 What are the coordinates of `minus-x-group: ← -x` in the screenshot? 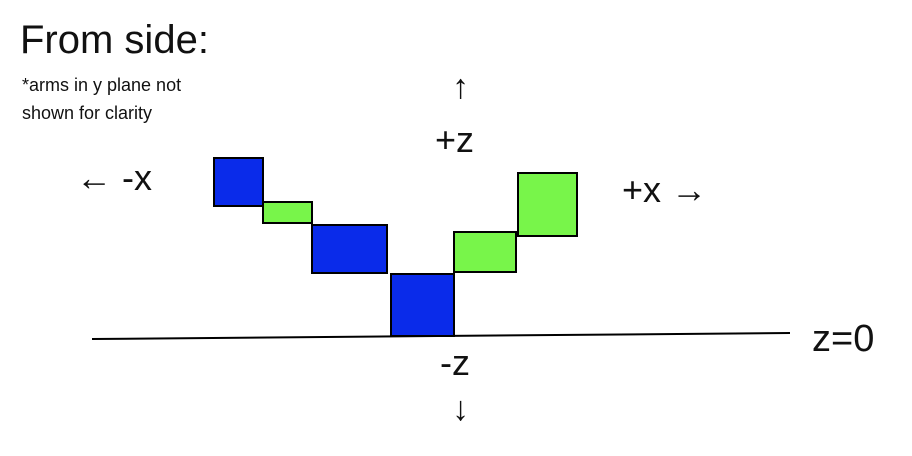 It's located at (114, 178).